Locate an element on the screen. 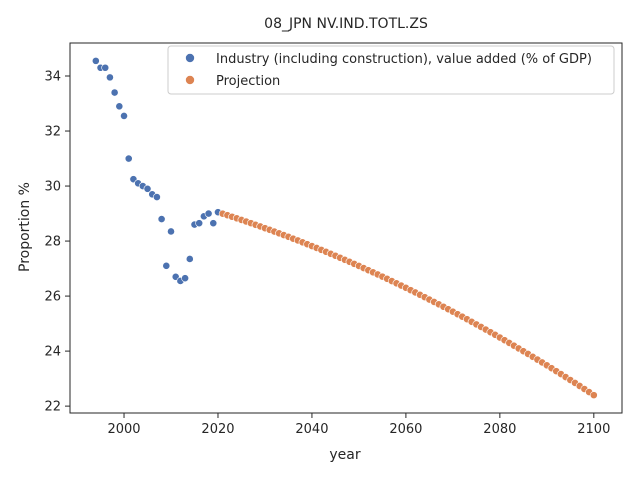  y-axis-label: Proportion % is located at coordinates (25, 227).